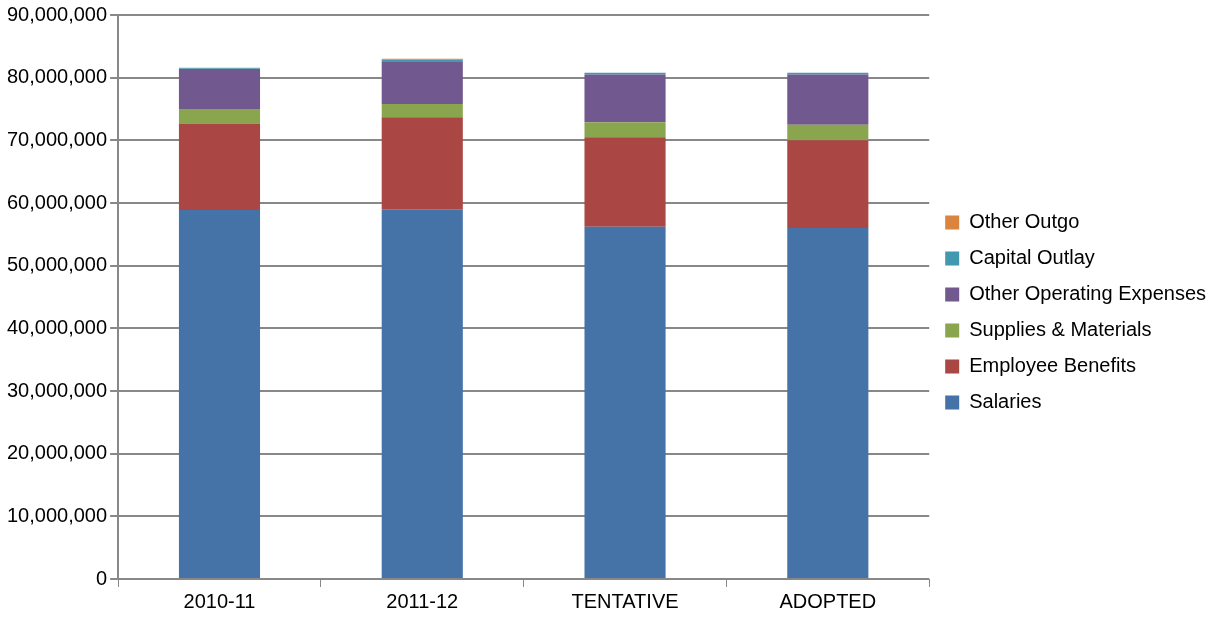 The height and width of the screenshot is (621, 1220). What do you see at coordinates (57, 326) in the screenshot?
I see `y-tick-label: 40,000,000` at bounding box center [57, 326].